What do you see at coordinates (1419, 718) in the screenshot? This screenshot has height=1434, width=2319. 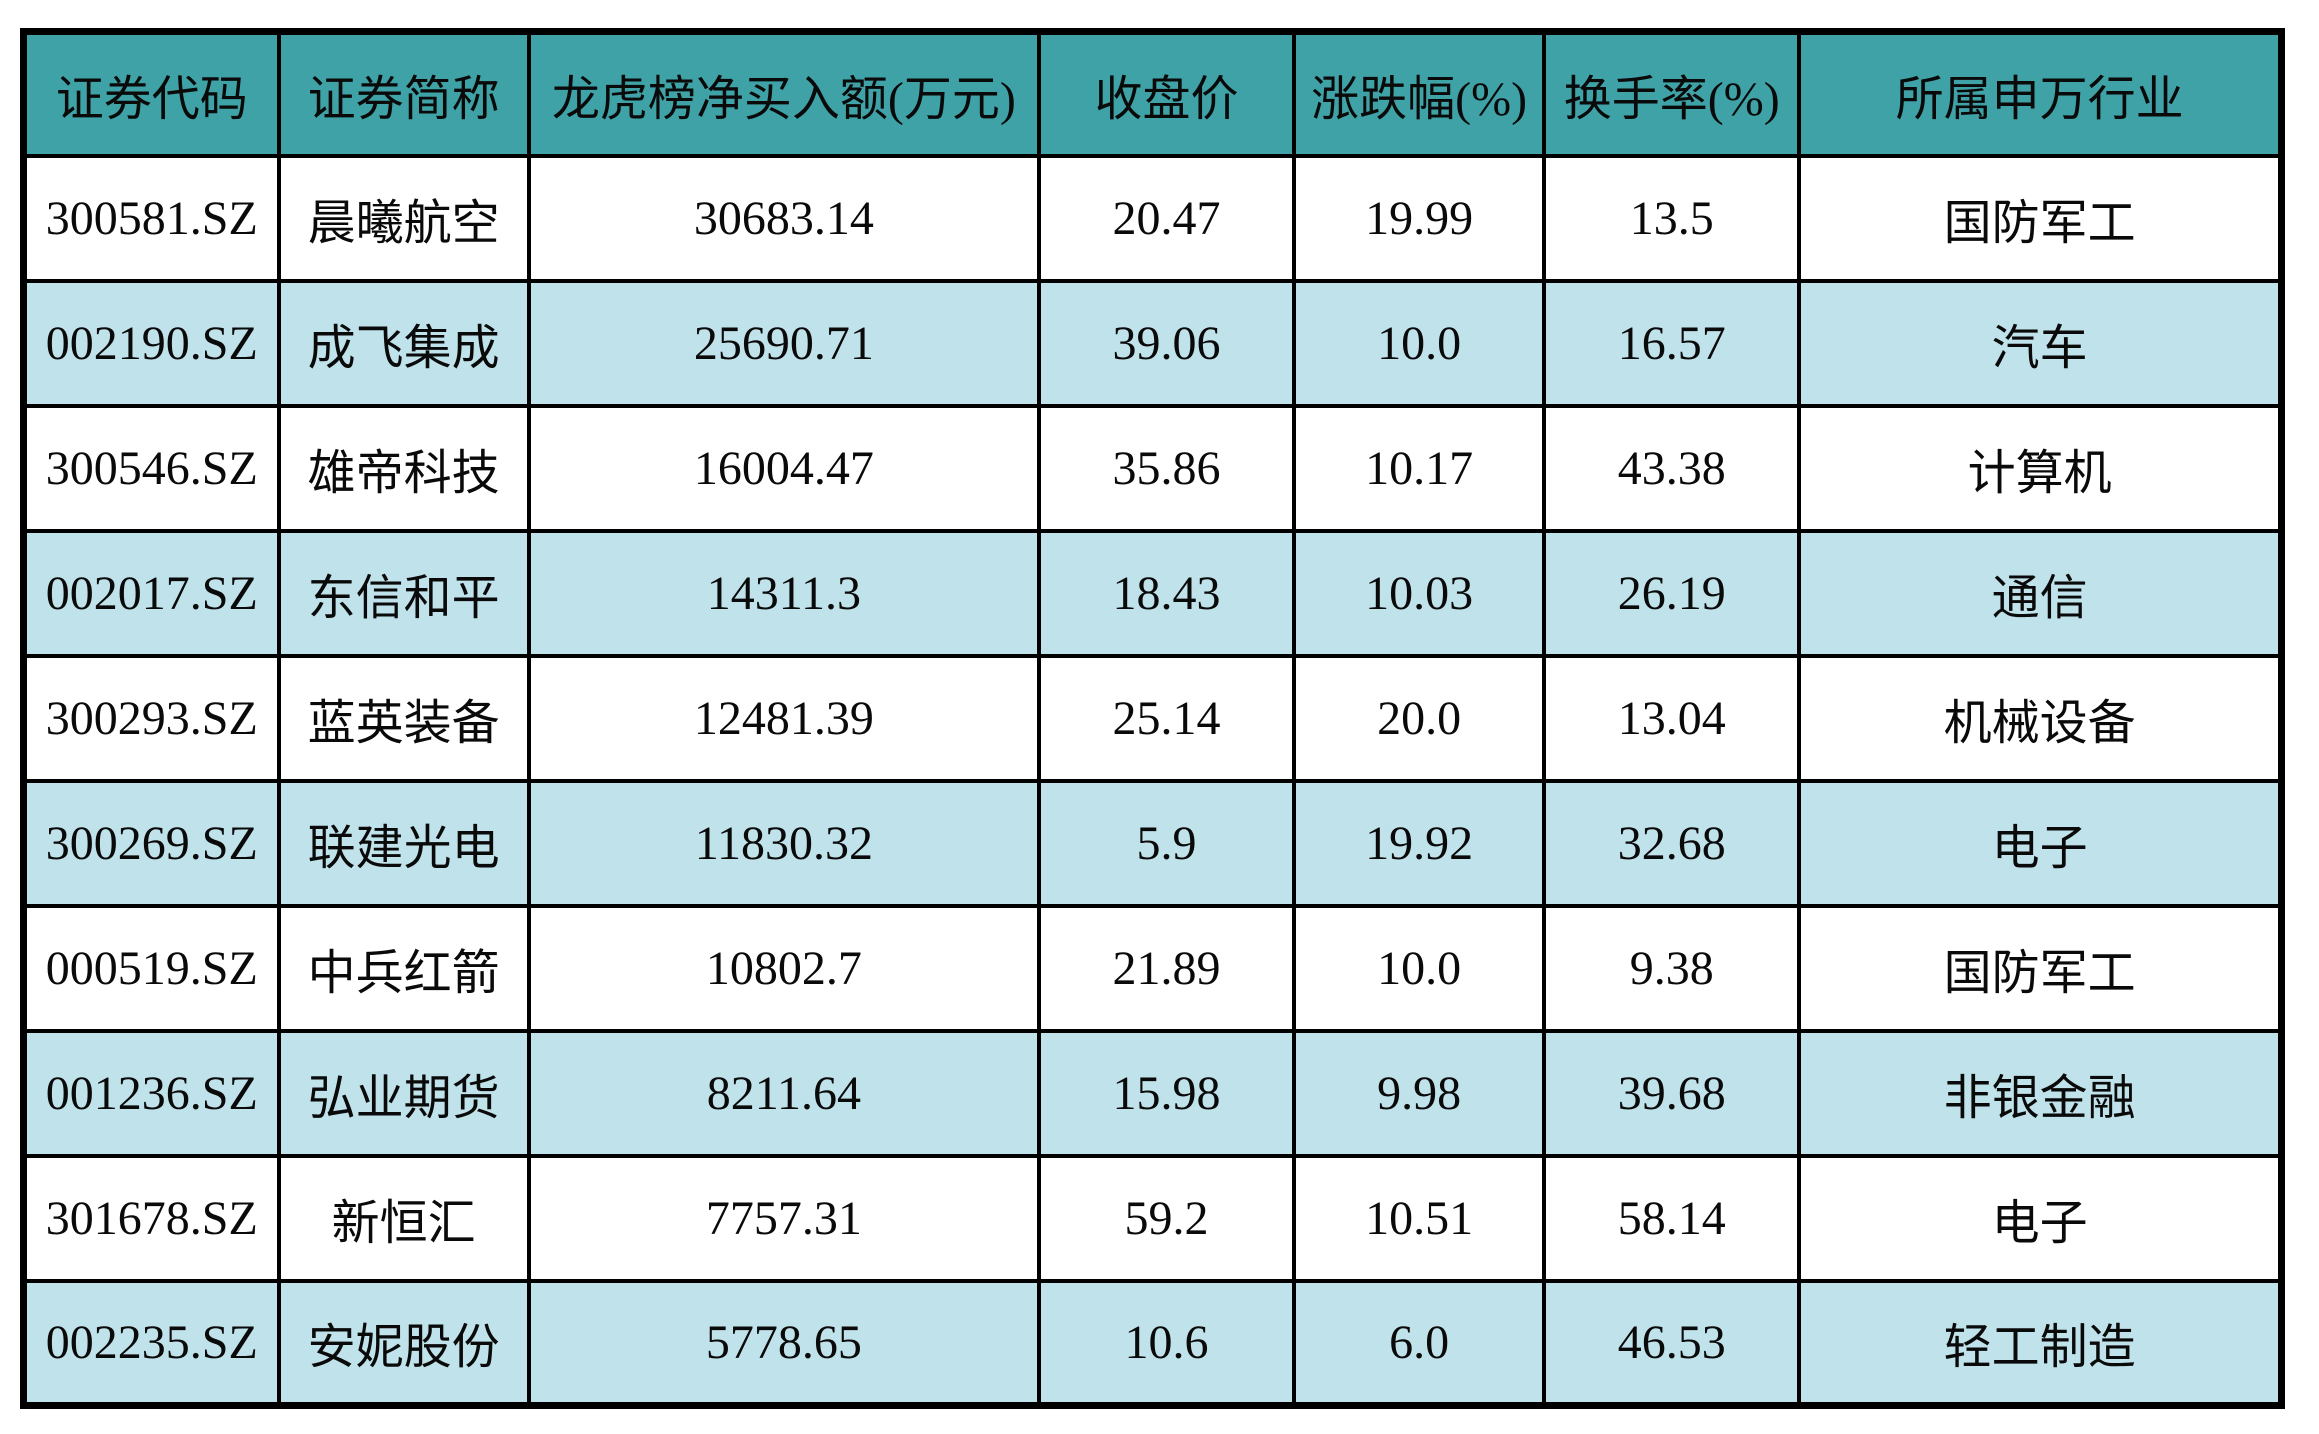 I see `cell-change-percent: 20.0` at bounding box center [1419, 718].